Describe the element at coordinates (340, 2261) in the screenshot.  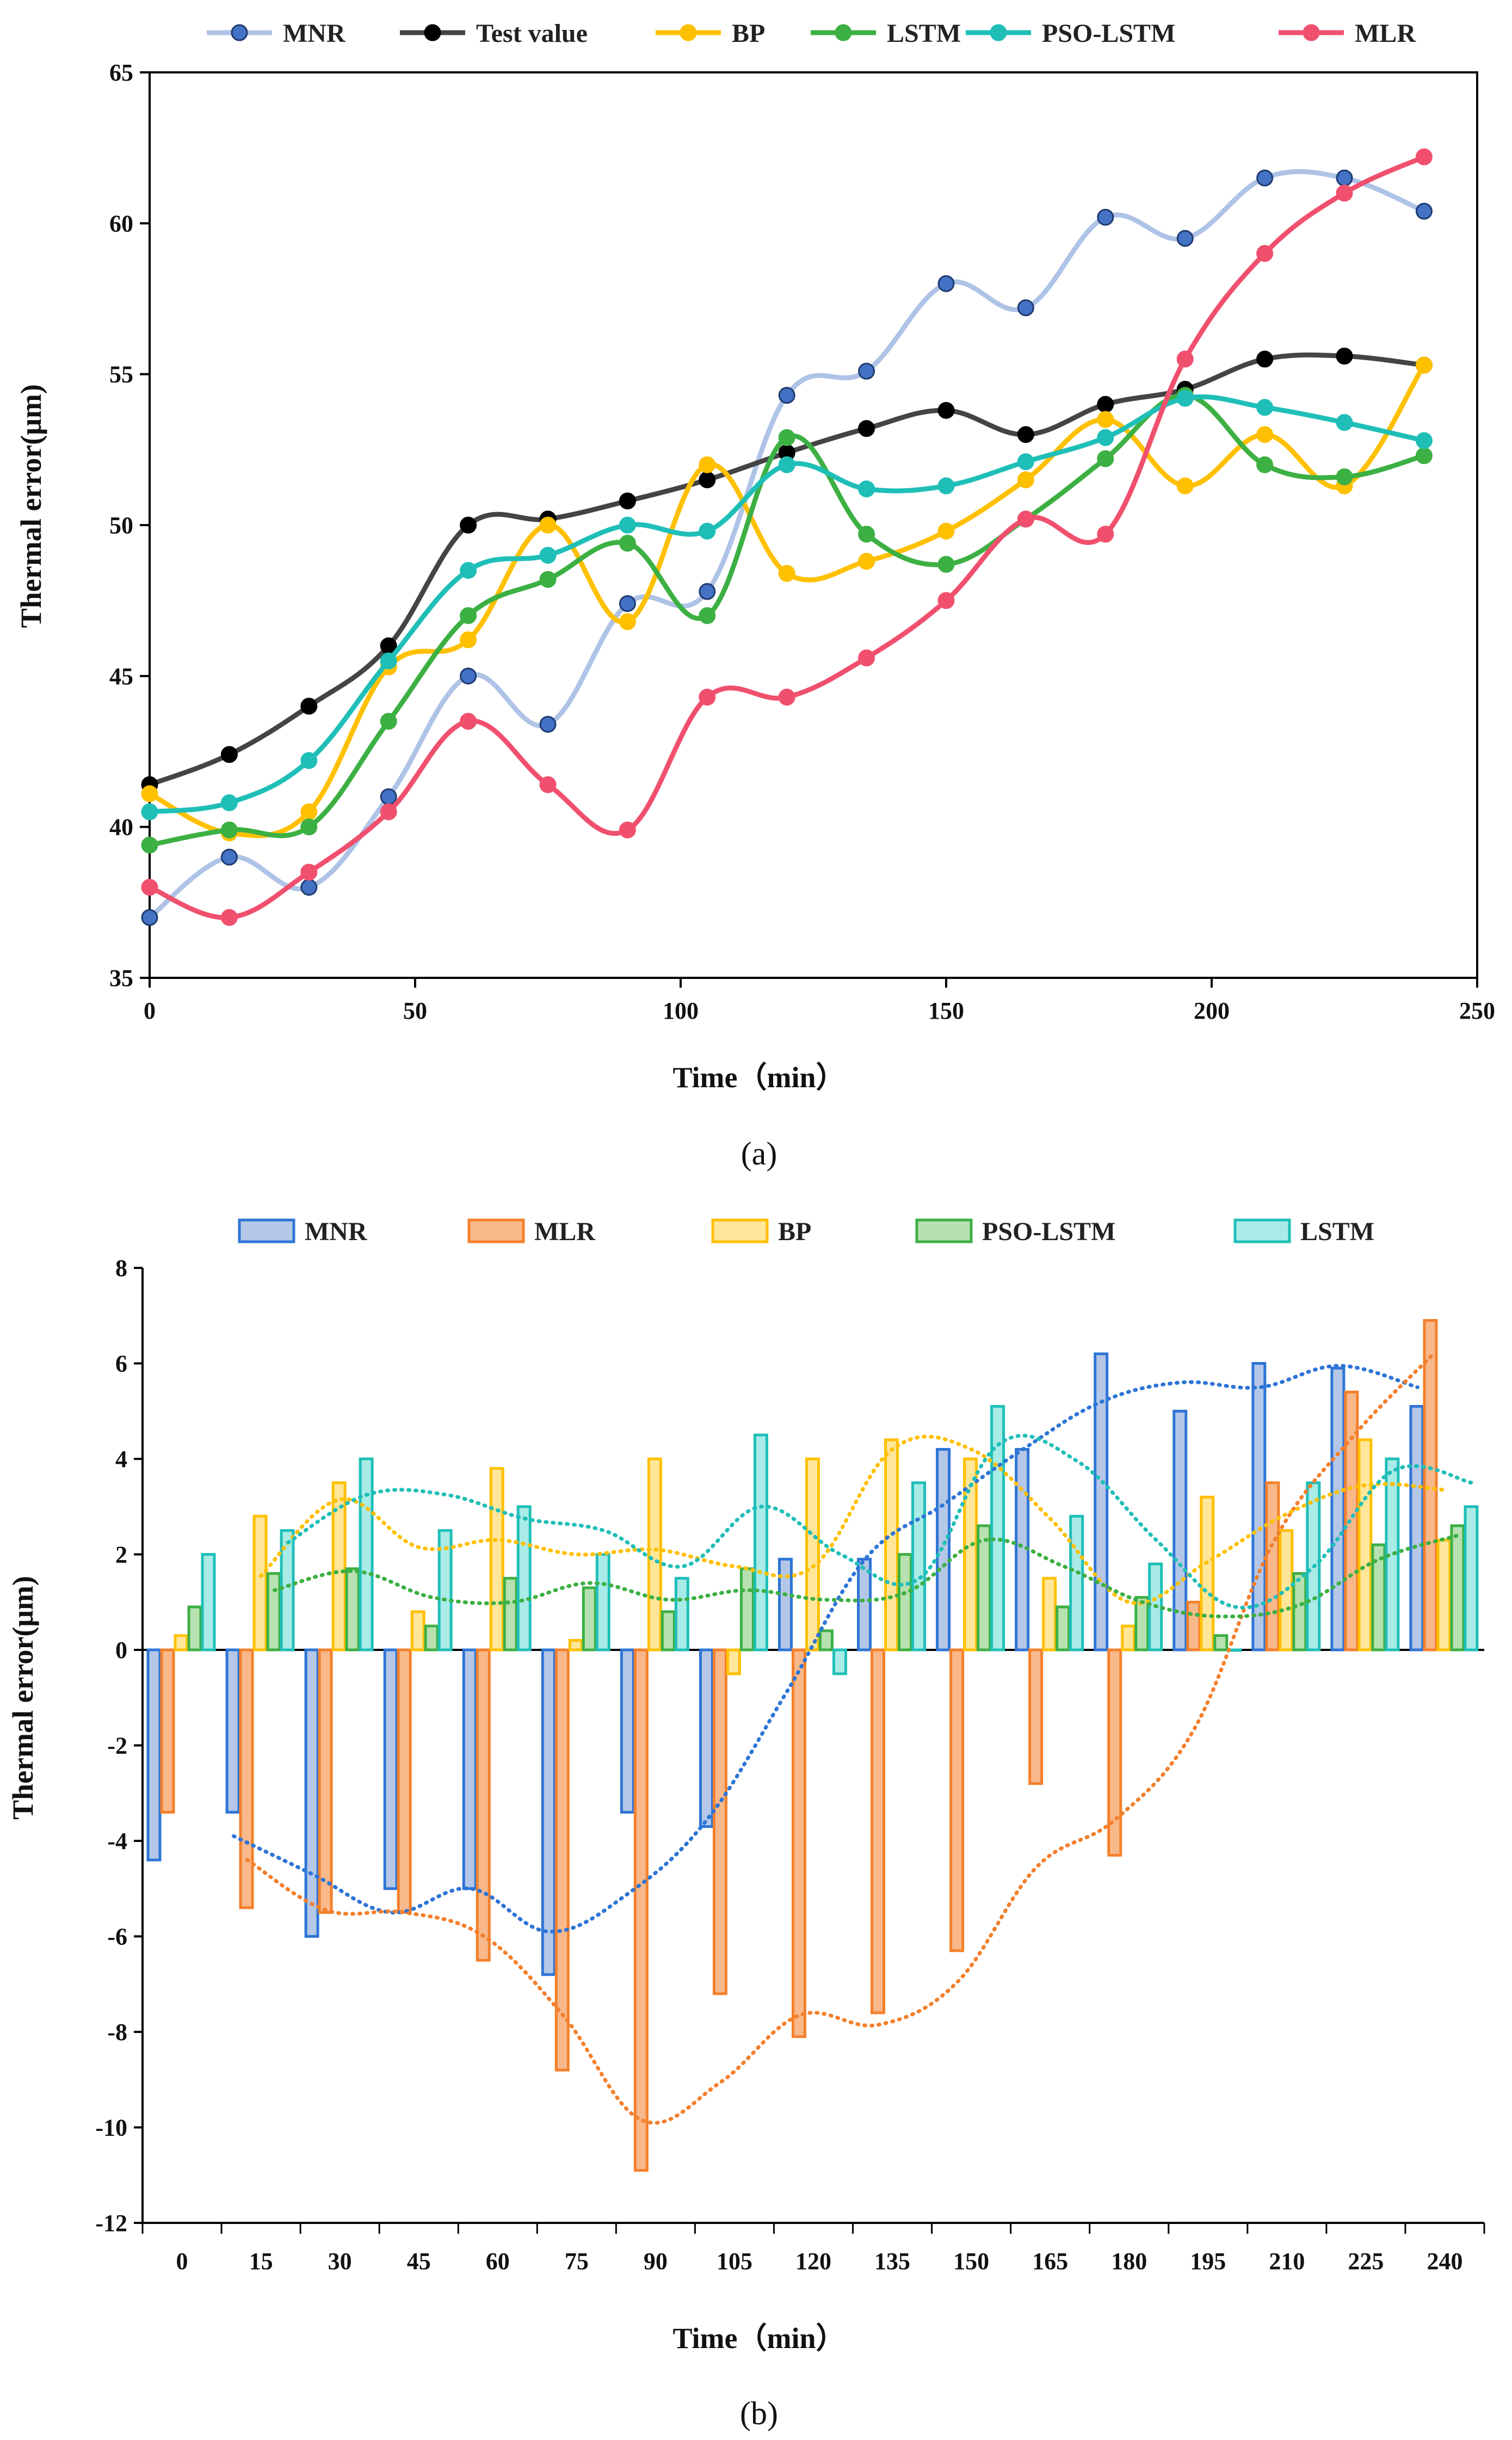
I see `panel-b-x-tick-label: 30` at that location.